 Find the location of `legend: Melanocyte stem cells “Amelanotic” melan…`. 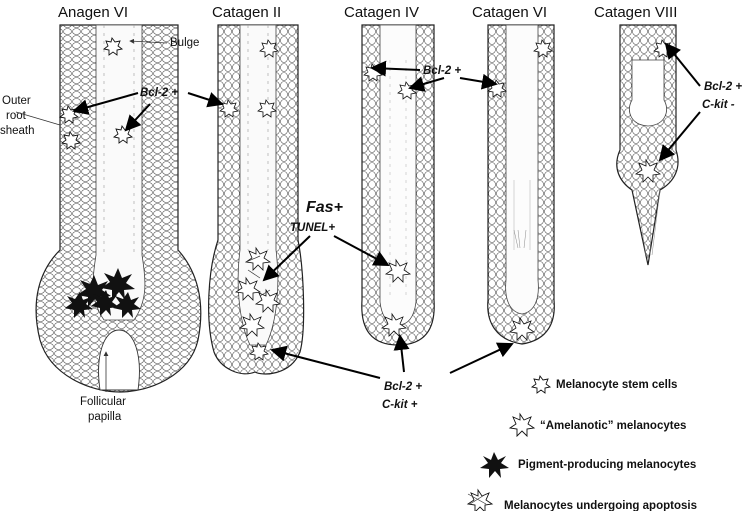

legend: Melanocyte stem cells “Amelanotic” melan… is located at coordinates (581, 442).